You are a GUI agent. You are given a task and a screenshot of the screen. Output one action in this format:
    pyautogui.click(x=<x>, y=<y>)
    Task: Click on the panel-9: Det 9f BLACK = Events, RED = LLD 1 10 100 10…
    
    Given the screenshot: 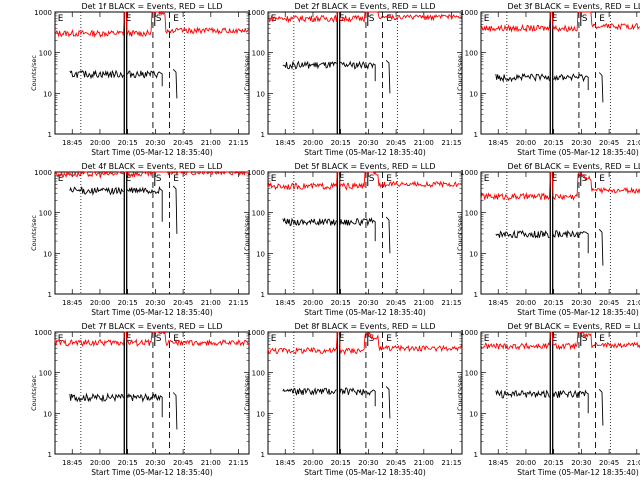 What is the action you would take?
    pyautogui.click(x=548, y=399)
    